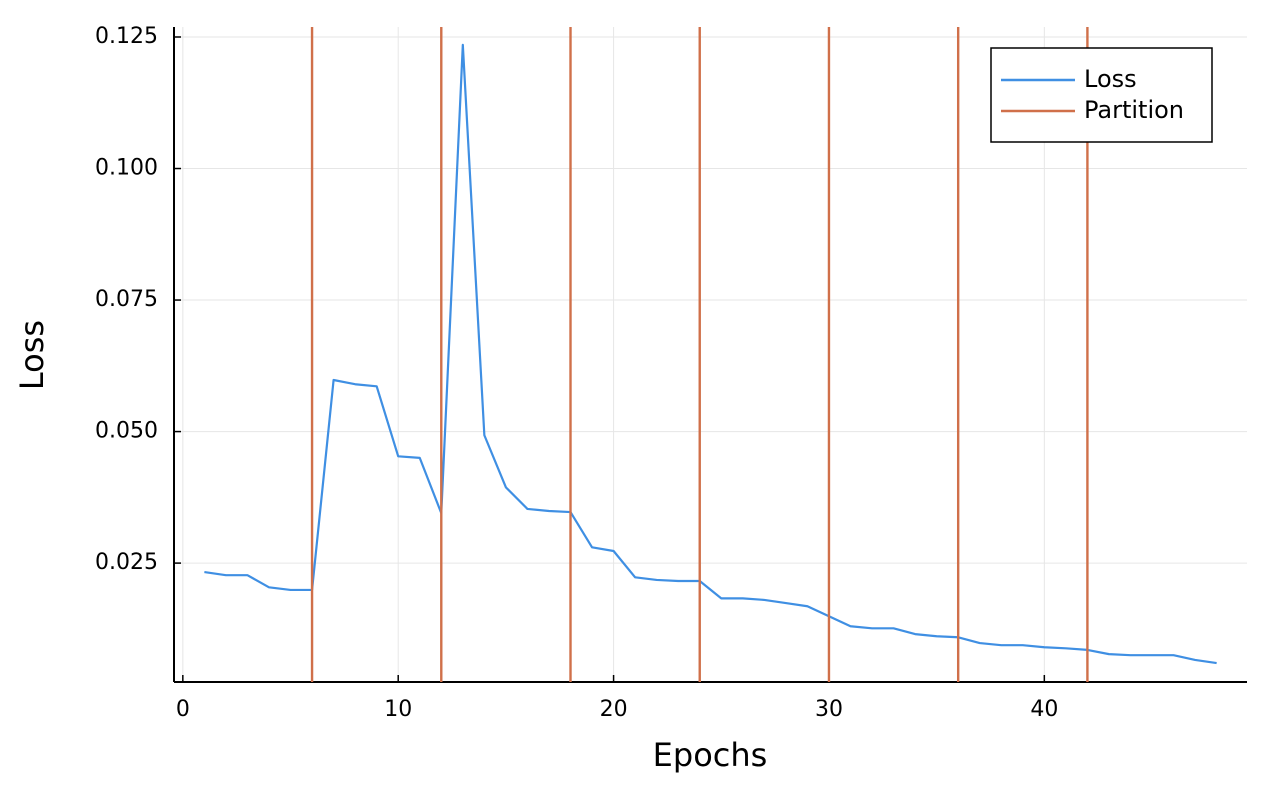 This screenshot has height=796, width=1284. What do you see at coordinates (710, 755) in the screenshot?
I see `x-axis-title: Epochs` at bounding box center [710, 755].